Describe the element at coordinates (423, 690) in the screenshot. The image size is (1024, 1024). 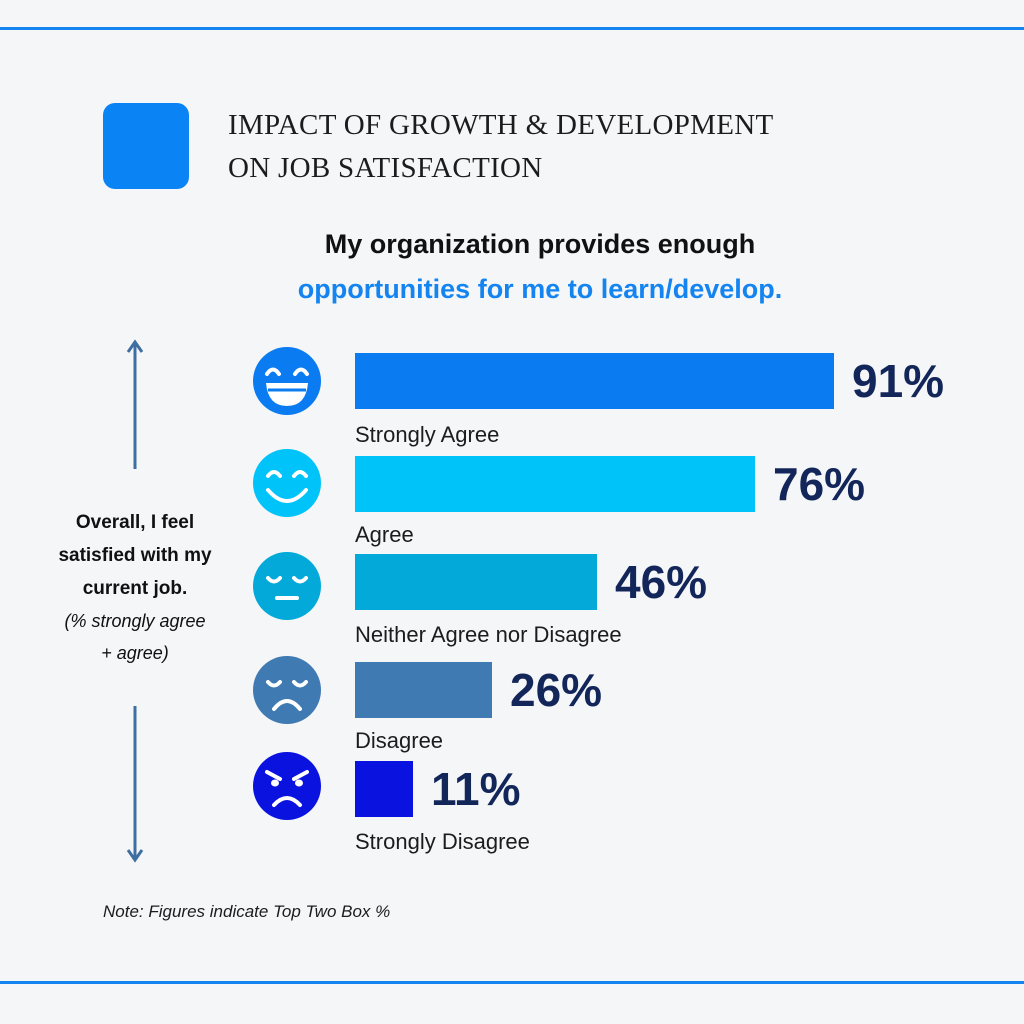
I see `bar-disagree` at that location.